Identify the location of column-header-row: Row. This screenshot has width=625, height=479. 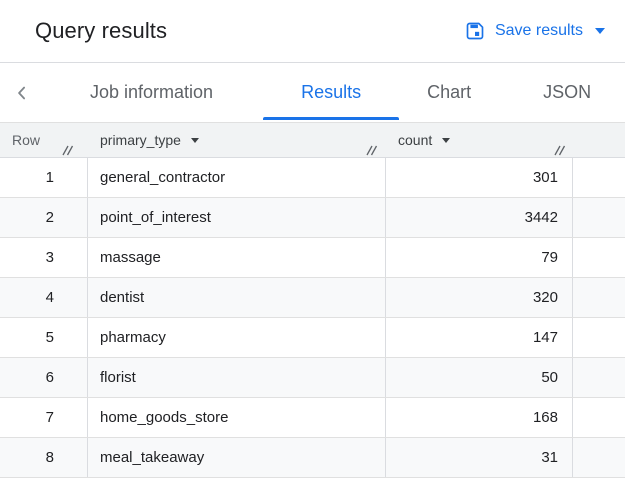
(44, 140).